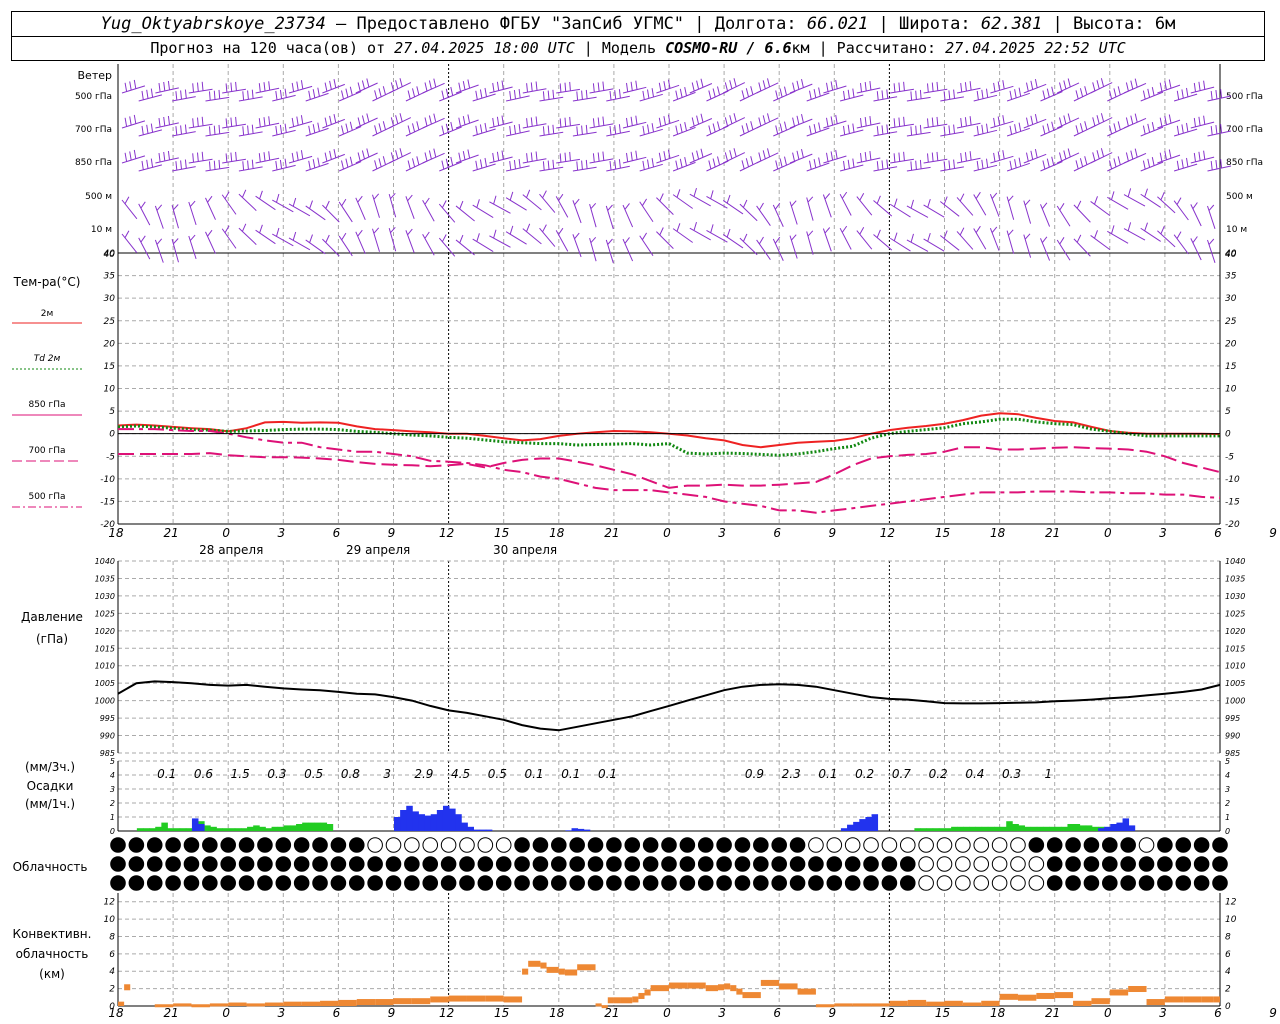 This screenshot has height=1024, width=1280. Describe the element at coordinates (446, 1013) in the screenshot. I see `x-tick-label: 12` at that location.